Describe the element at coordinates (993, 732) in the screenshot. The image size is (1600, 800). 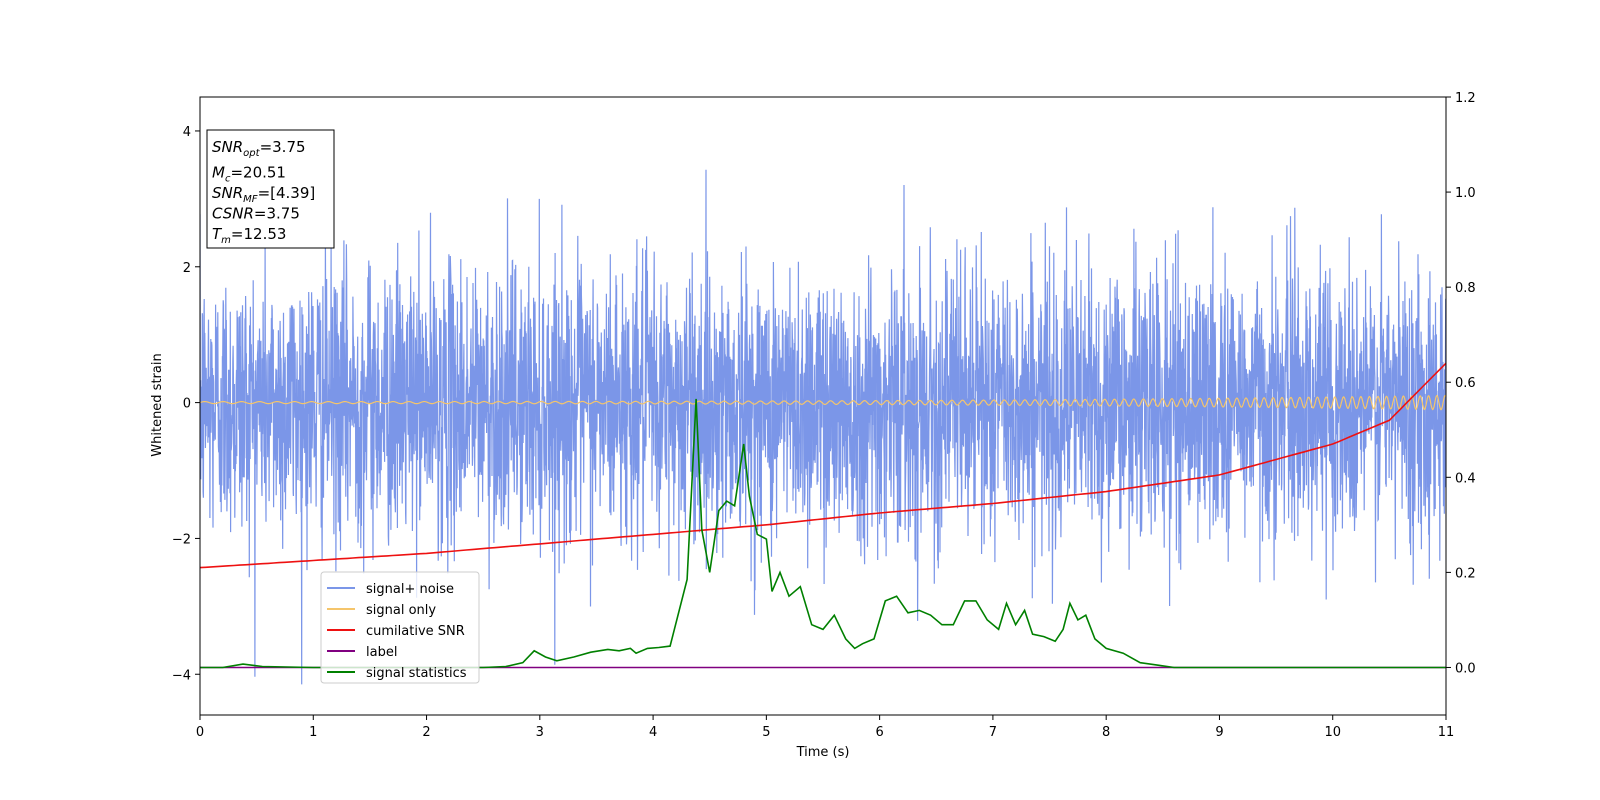
I see `x-tick-label: 7` at that location.